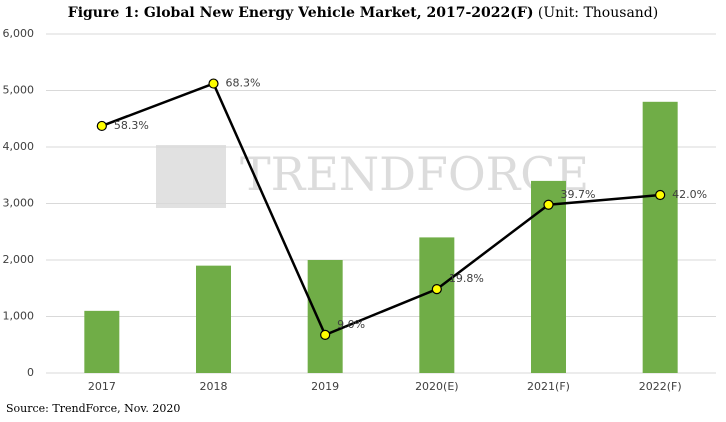 This screenshot has width=726, height=422. I want to click on y-tick-label: 5,000, so click(19, 90).